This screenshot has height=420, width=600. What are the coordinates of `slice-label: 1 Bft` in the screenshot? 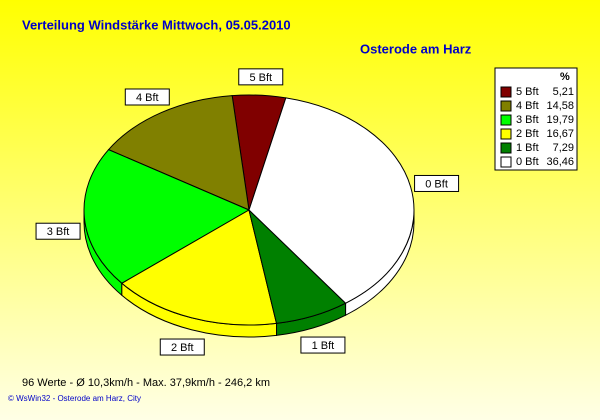 It's located at (323, 346).